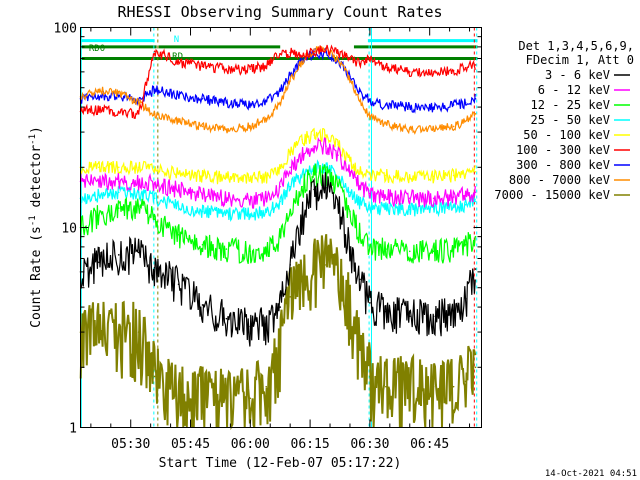 This screenshot has height=480, width=640. What do you see at coordinates (559, 180) in the screenshot?
I see `legend-entry: 800 - 7000 keV` at bounding box center [559, 180].